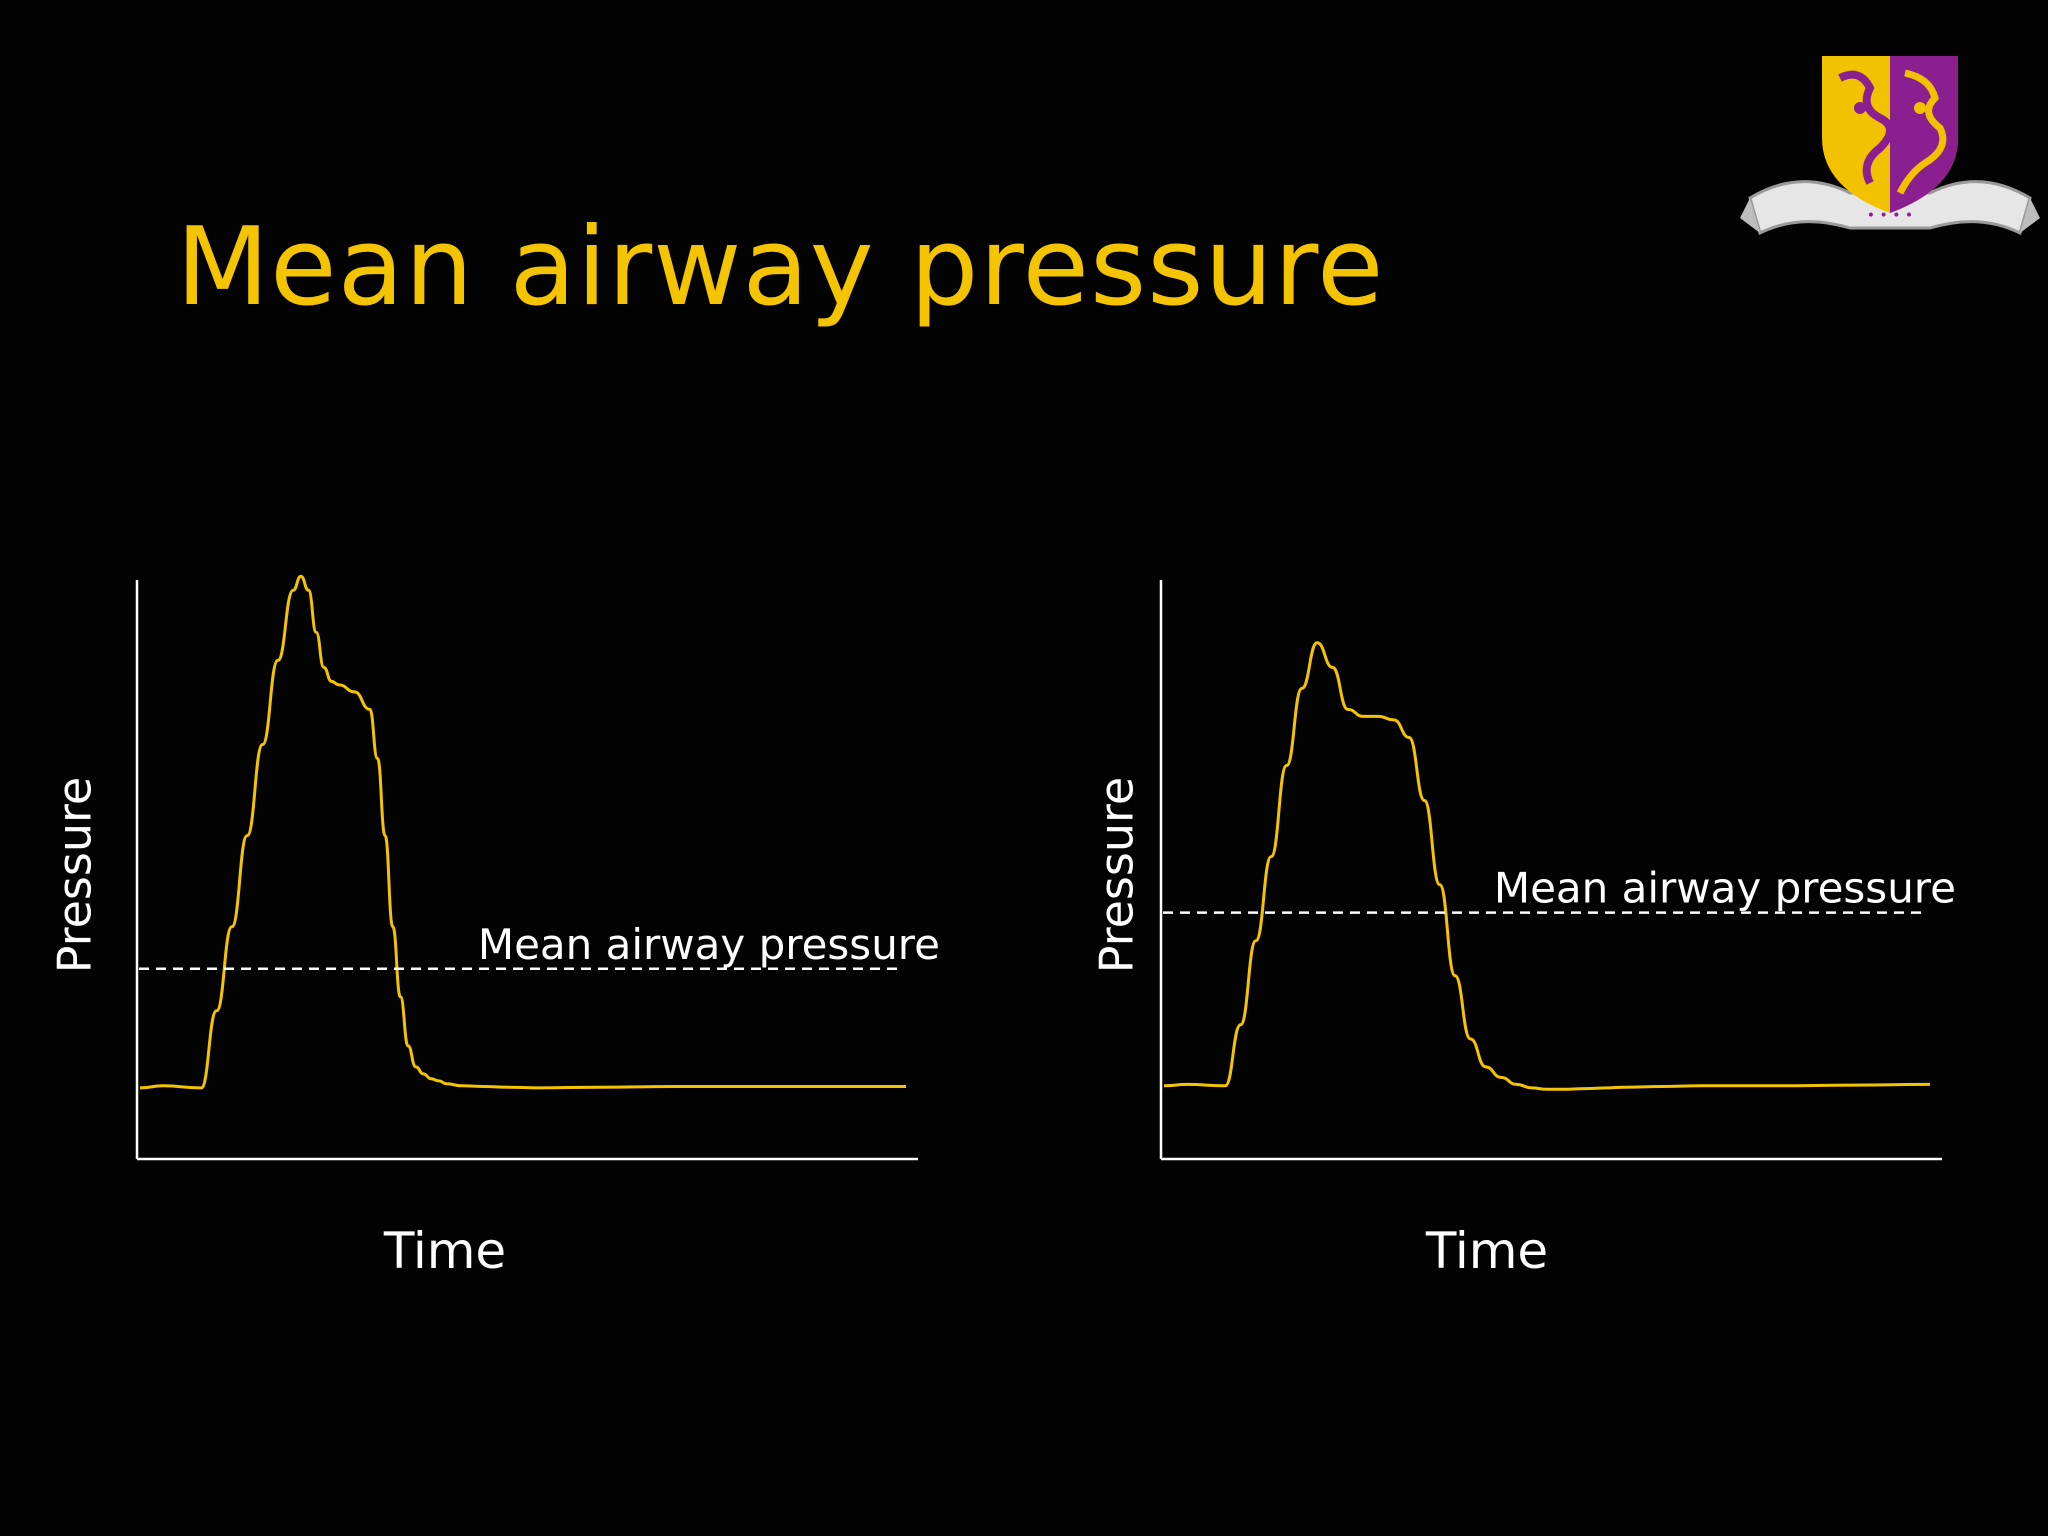 The height and width of the screenshot is (1536, 2048). I want to click on page-title: Mean airway pressure, so click(780, 267).